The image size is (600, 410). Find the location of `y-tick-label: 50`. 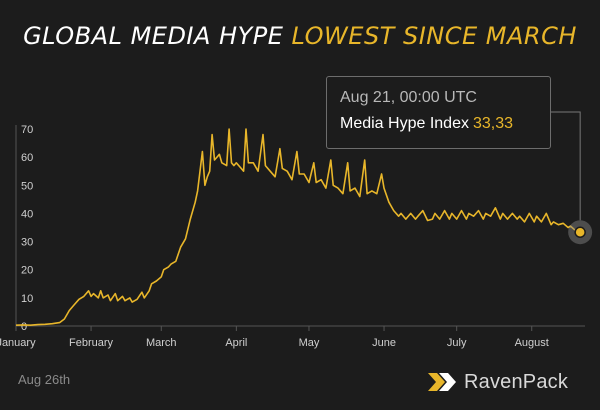

y-tick-label: 50 is located at coordinates (27, 186).